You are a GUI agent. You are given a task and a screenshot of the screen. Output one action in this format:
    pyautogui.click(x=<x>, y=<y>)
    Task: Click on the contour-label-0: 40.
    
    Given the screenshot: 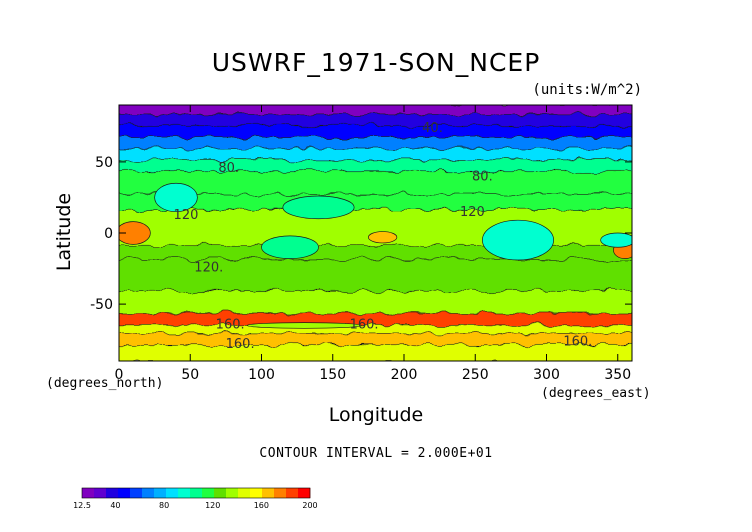 What is the action you would take?
    pyautogui.click(x=432, y=128)
    